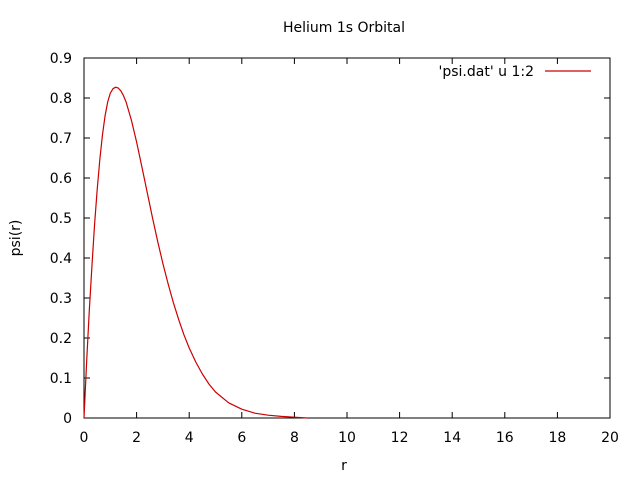 The height and width of the screenshot is (480, 640). I want to click on x-tick-label: 12, so click(400, 438).